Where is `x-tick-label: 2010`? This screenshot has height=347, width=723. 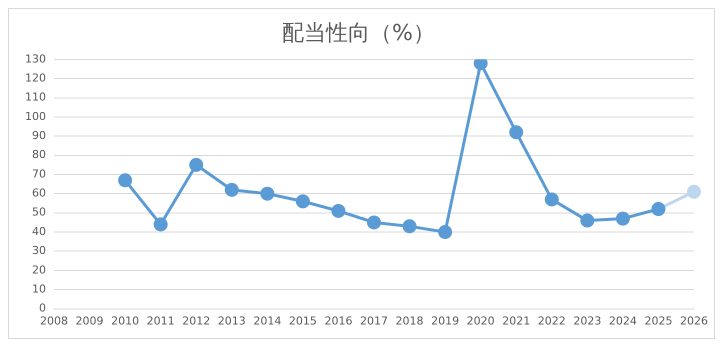
x-tick-label: 2010 is located at coordinates (125, 321).